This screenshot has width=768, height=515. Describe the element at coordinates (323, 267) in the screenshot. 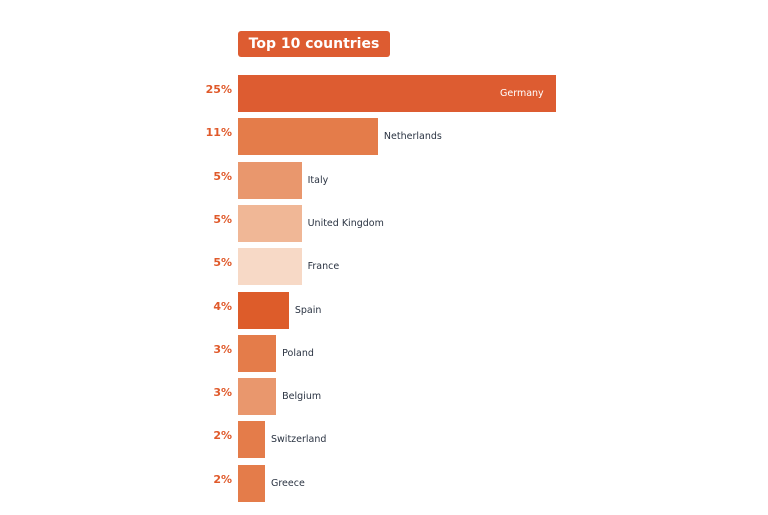

I see `category-label: France` at that location.